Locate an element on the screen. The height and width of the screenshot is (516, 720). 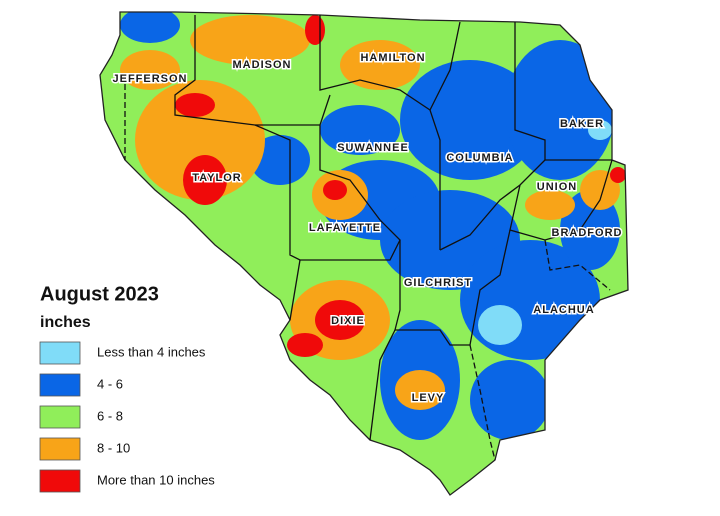
legend-label: Less than 4 inches is located at coordinates (151, 351).